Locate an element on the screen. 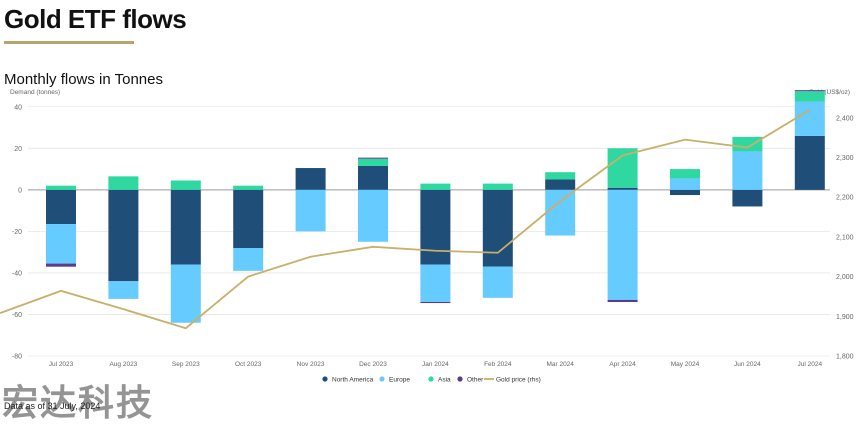 This screenshot has width=865, height=426. legend-label: Other is located at coordinates (475, 379).